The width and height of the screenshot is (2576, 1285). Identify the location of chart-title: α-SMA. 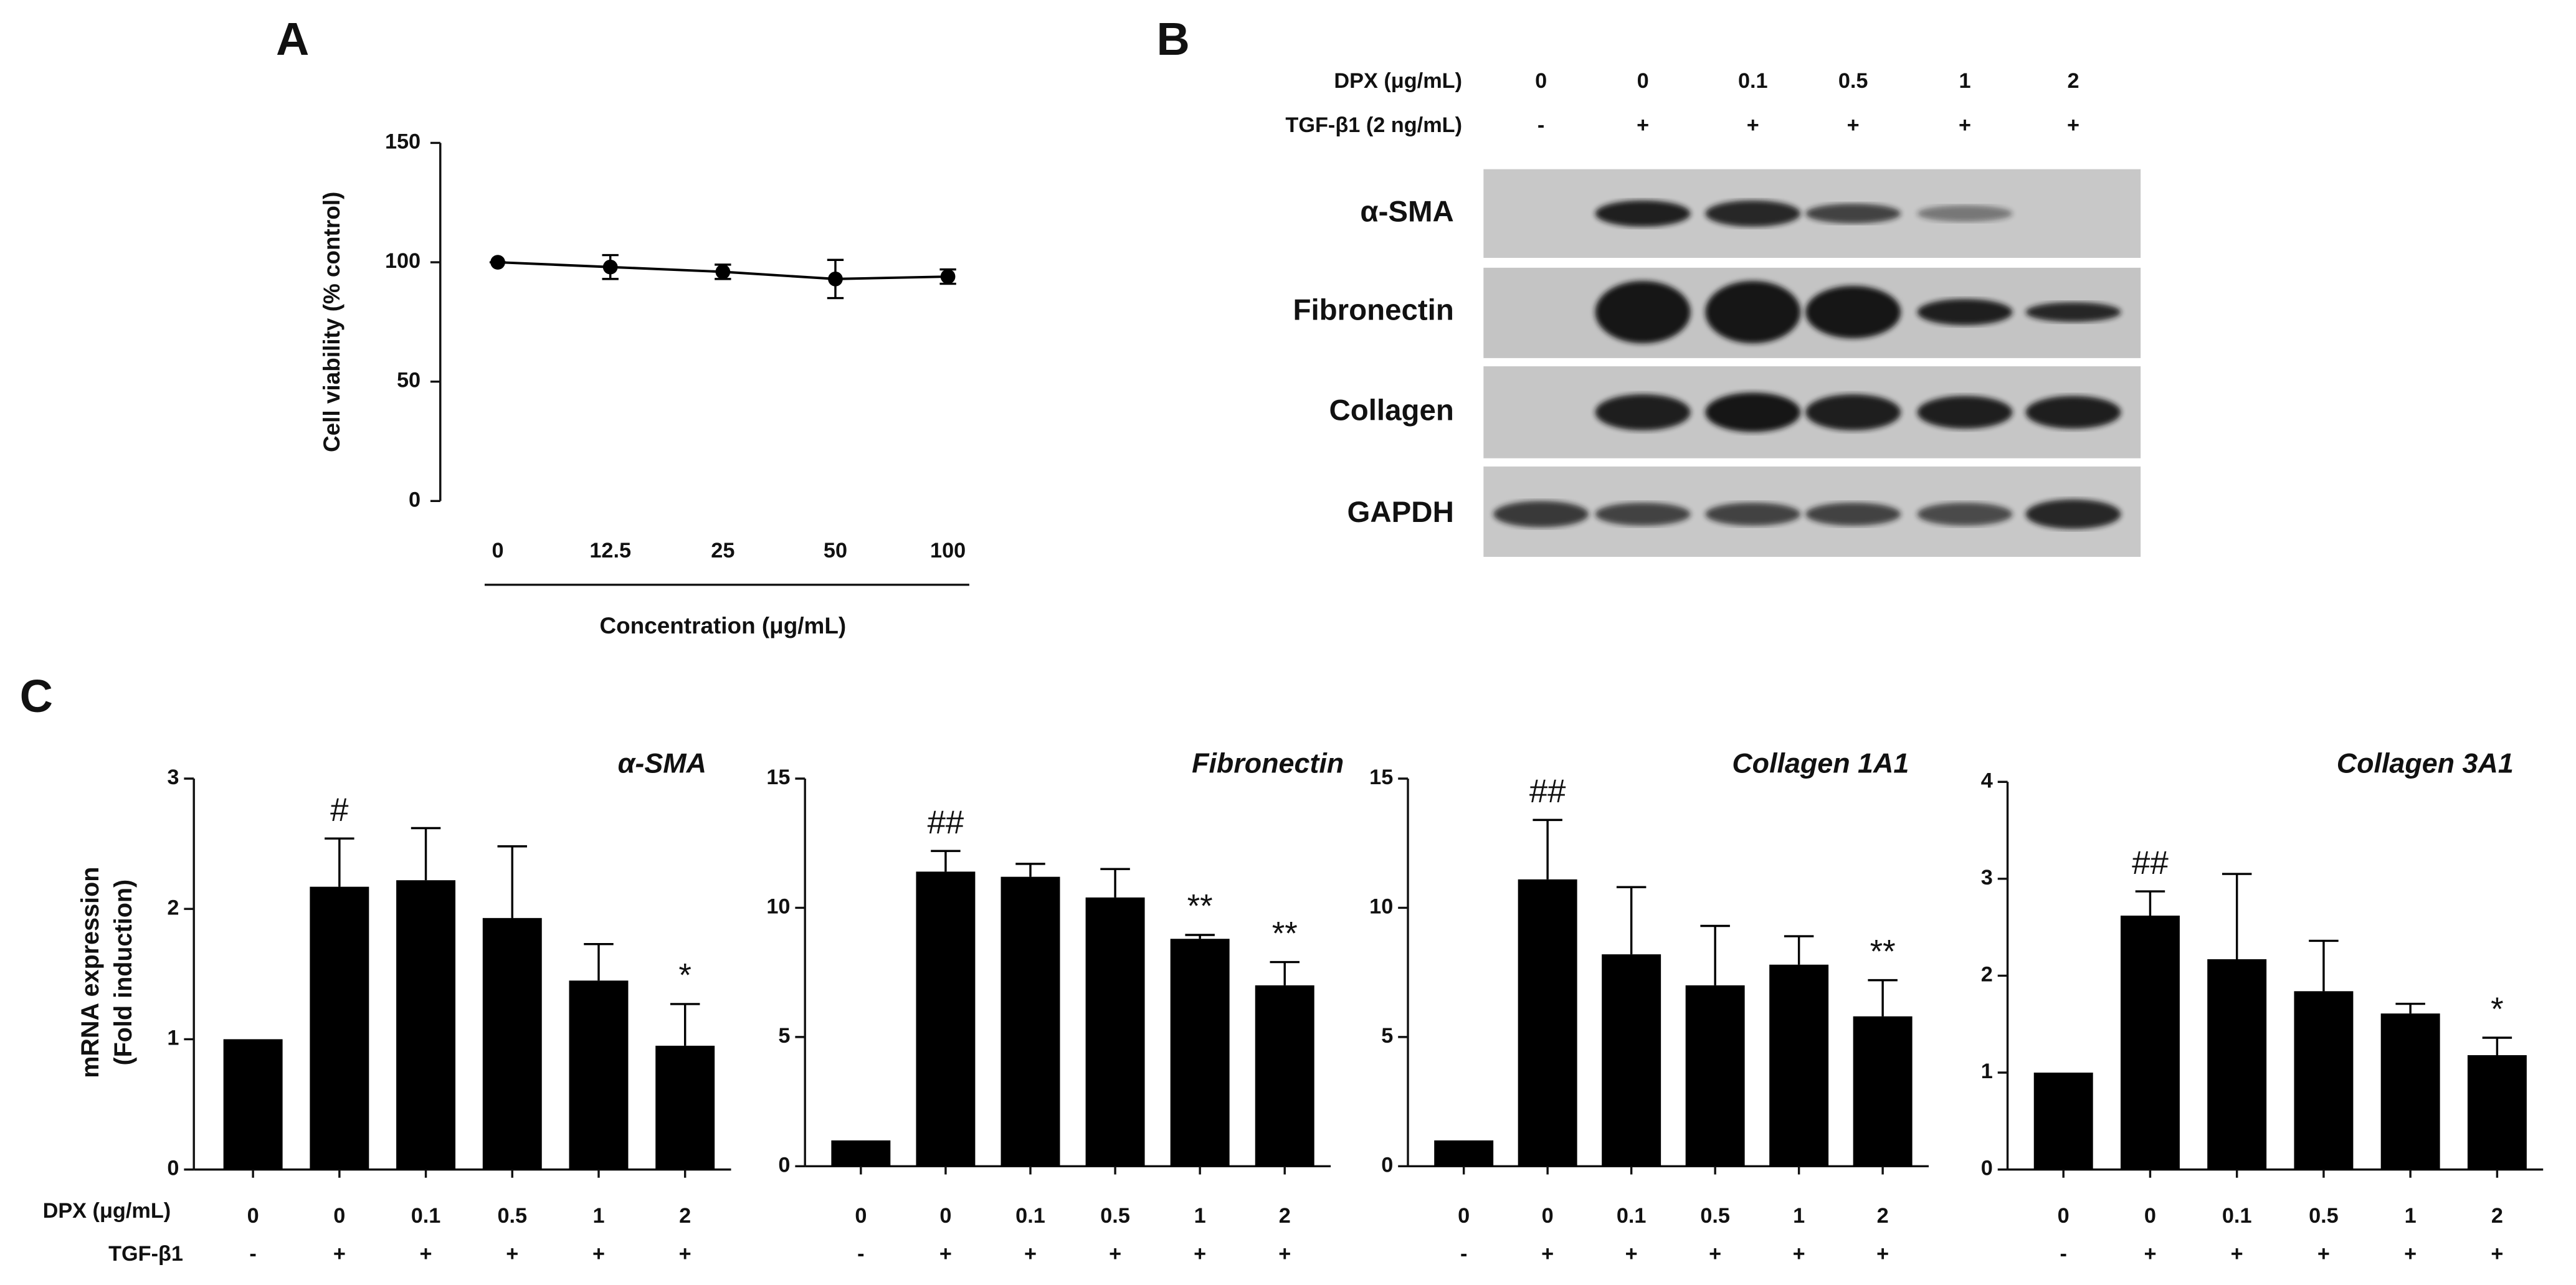
(662, 763).